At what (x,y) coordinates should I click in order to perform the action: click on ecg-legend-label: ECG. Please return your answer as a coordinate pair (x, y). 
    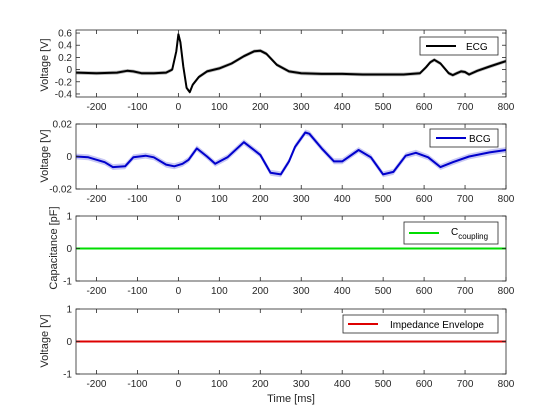
    Looking at the image, I should click on (477, 47).